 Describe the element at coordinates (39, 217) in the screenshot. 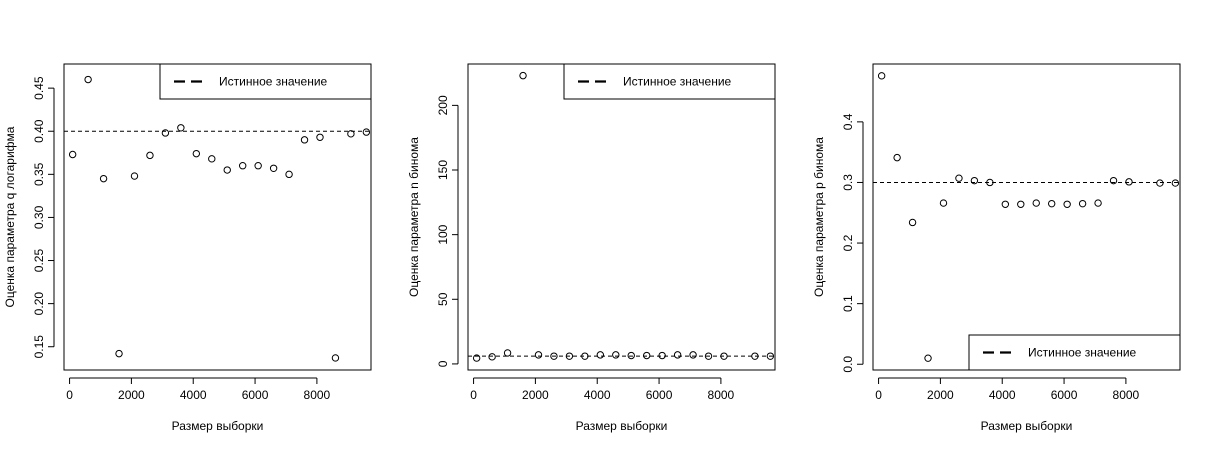

I see `y-tick-label: 0.30` at that location.